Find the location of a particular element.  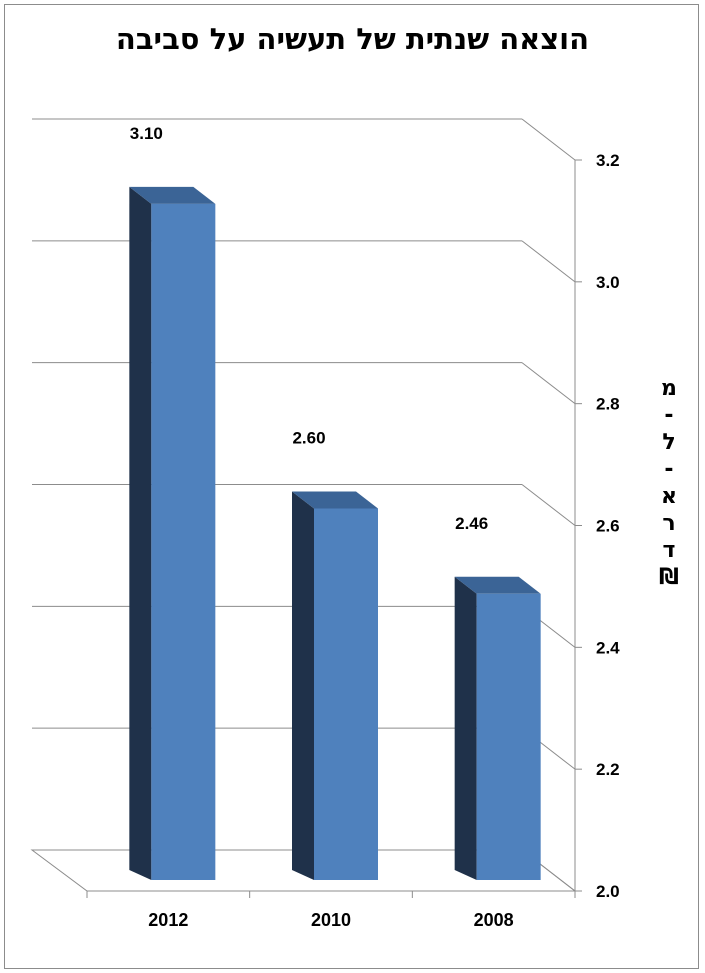

x-tick-label: 2012 is located at coordinates (168, 920).